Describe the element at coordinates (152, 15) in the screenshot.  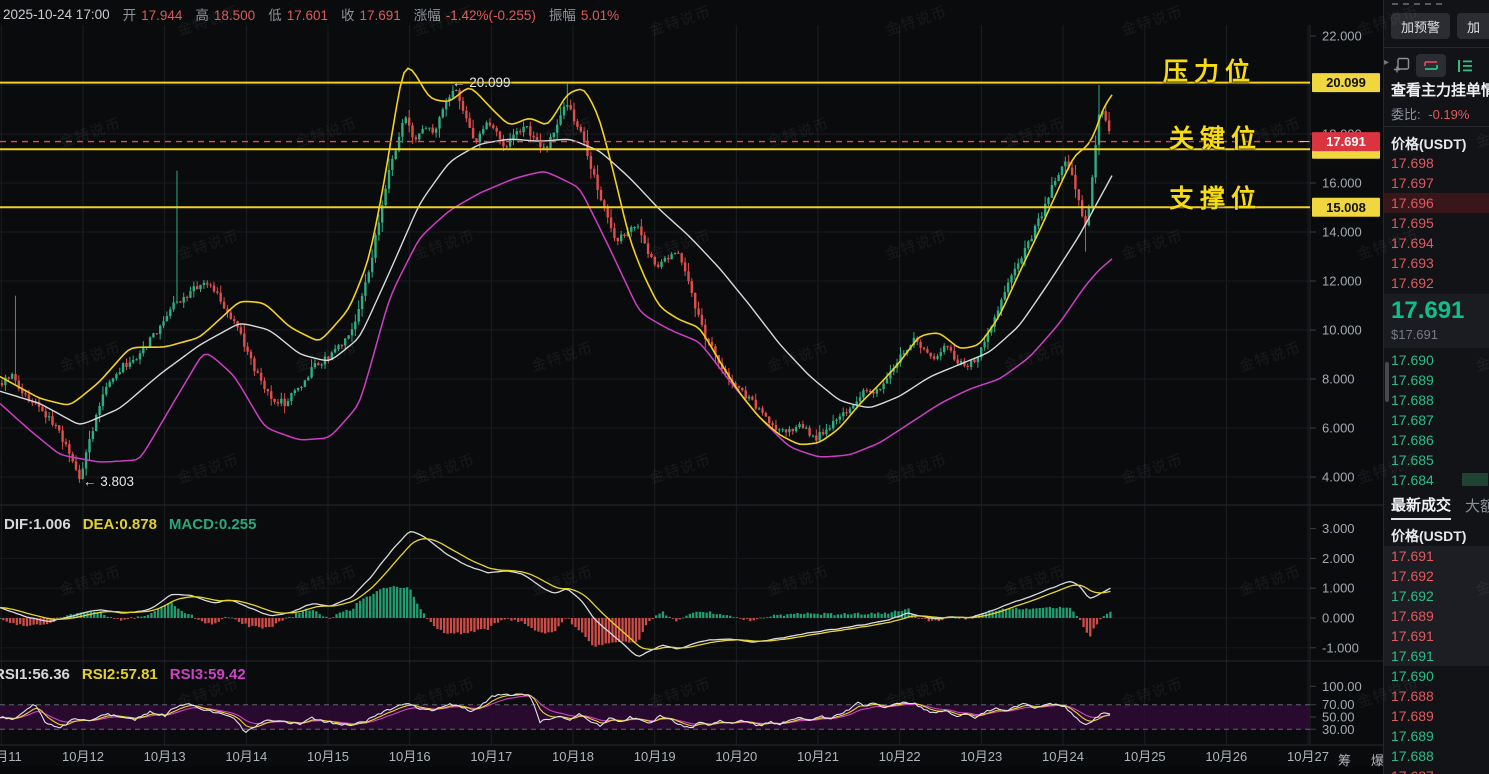
I see `open-stat: 开 17.944` at that location.